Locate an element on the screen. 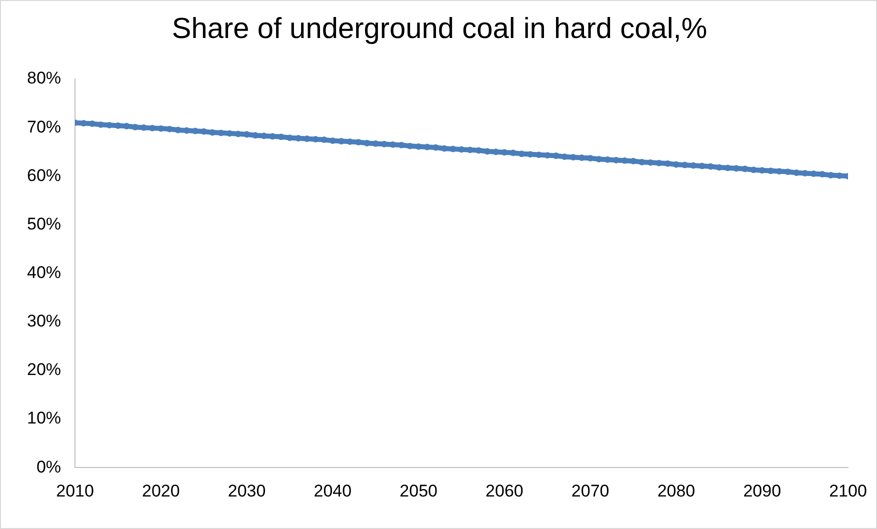  y-tick-label: 70% is located at coordinates (44, 126).